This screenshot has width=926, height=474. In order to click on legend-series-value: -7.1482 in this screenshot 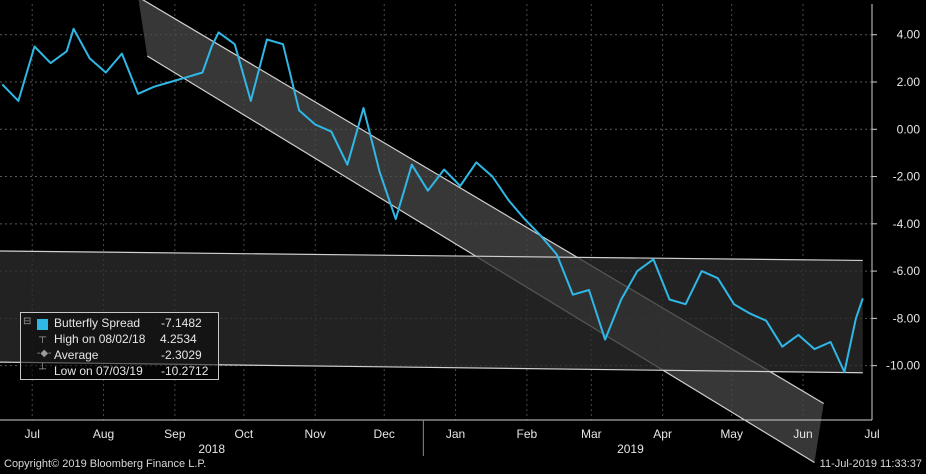, I will do `click(181, 323)`.